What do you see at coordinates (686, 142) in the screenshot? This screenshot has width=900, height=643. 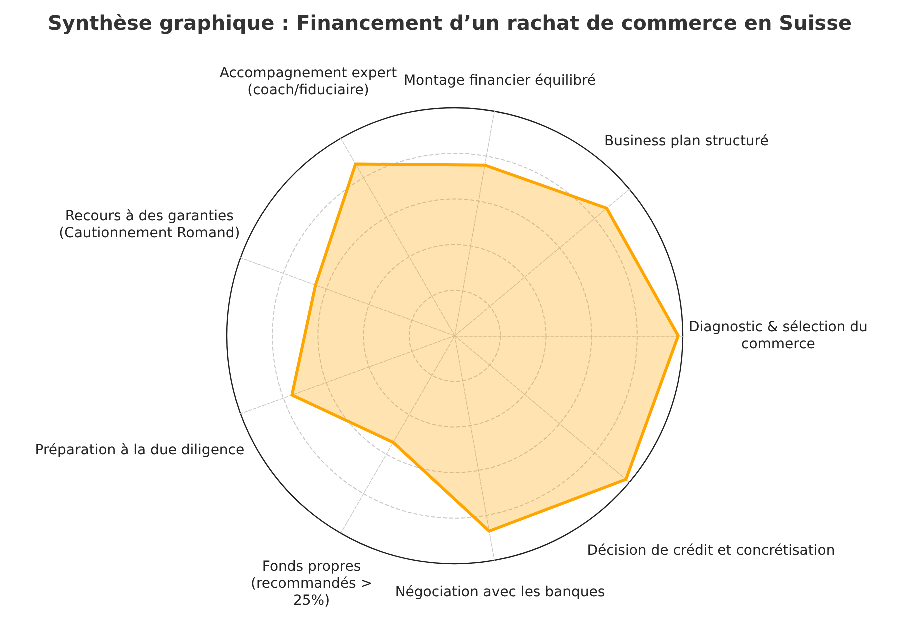 I see `spoke-label: Business plan structuré` at bounding box center [686, 142].